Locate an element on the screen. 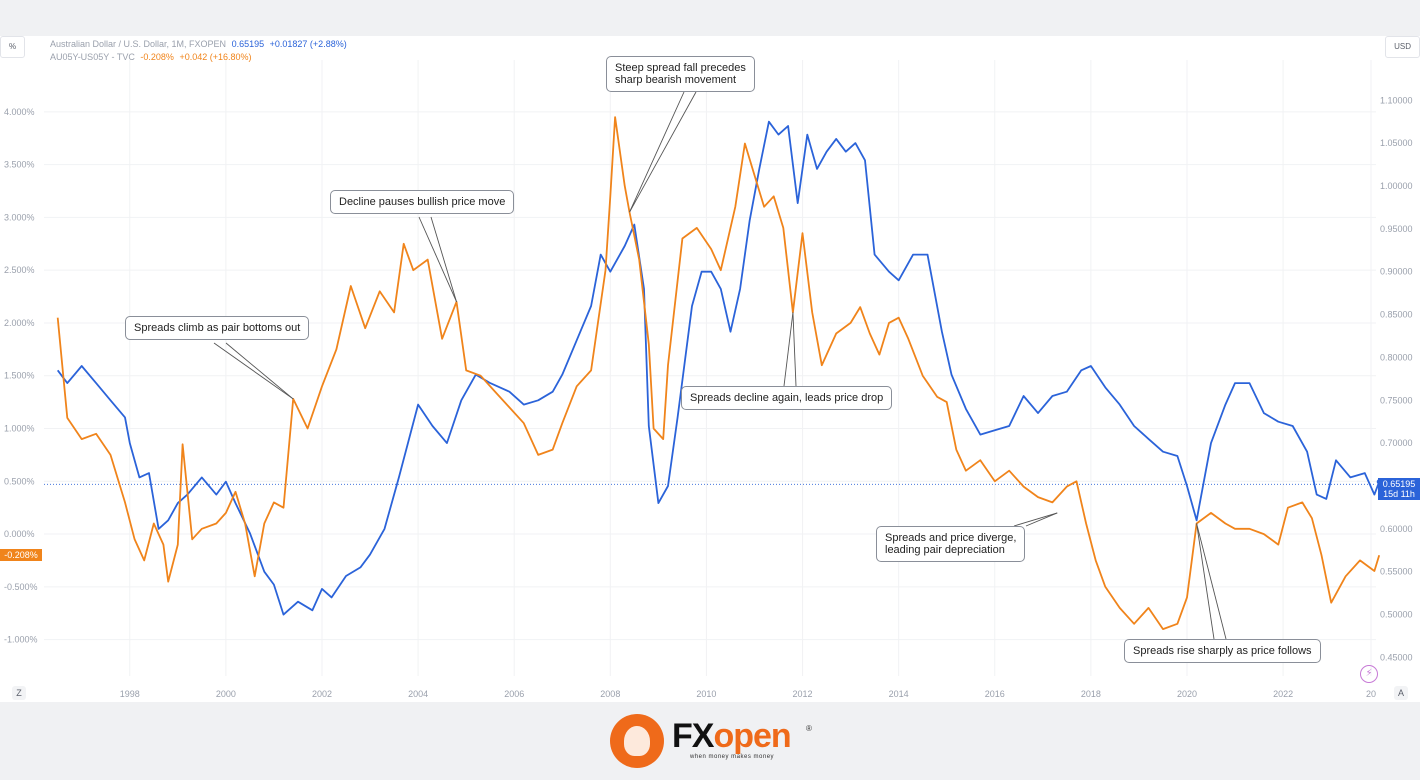  candle-countdown: 15d 11h is located at coordinates (1399, 494).